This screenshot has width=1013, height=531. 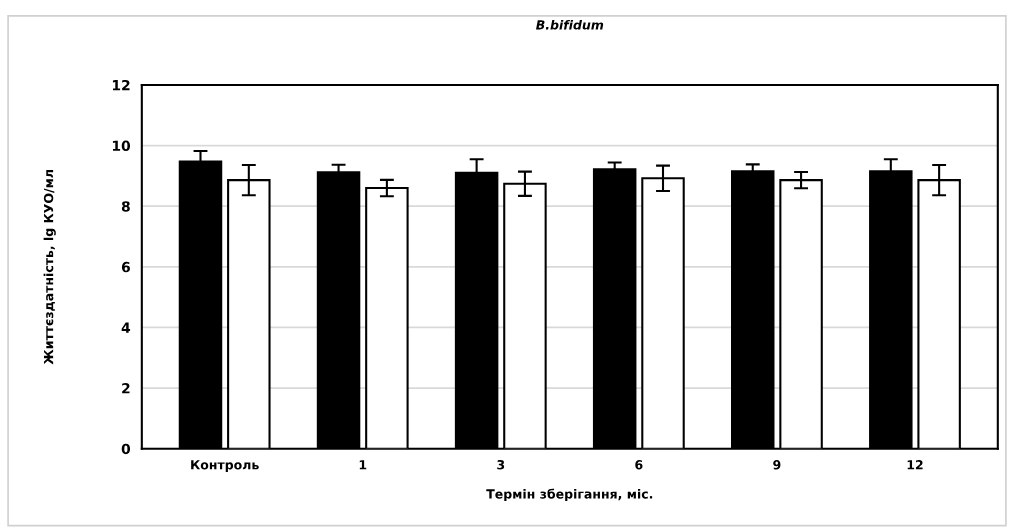 What do you see at coordinates (126, 388) in the screenshot?
I see `y-tick-label: 2` at bounding box center [126, 388].